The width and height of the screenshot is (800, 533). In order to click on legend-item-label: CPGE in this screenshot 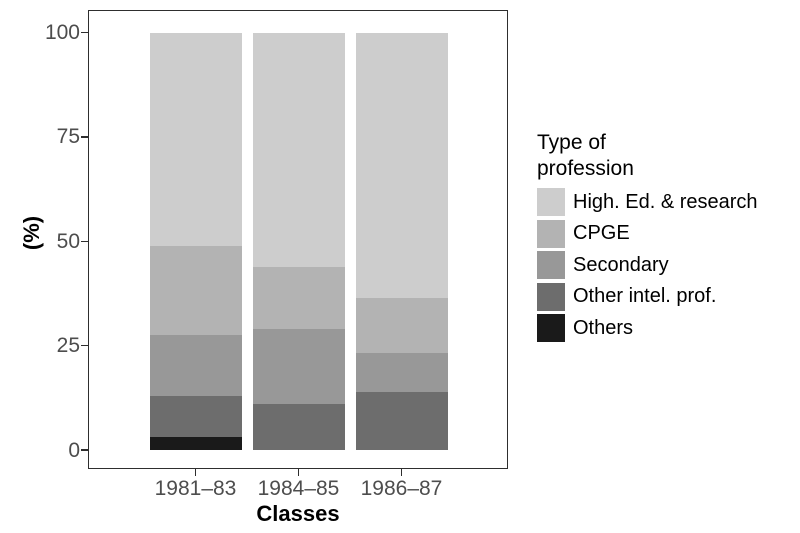, I will do `click(601, 233)`.